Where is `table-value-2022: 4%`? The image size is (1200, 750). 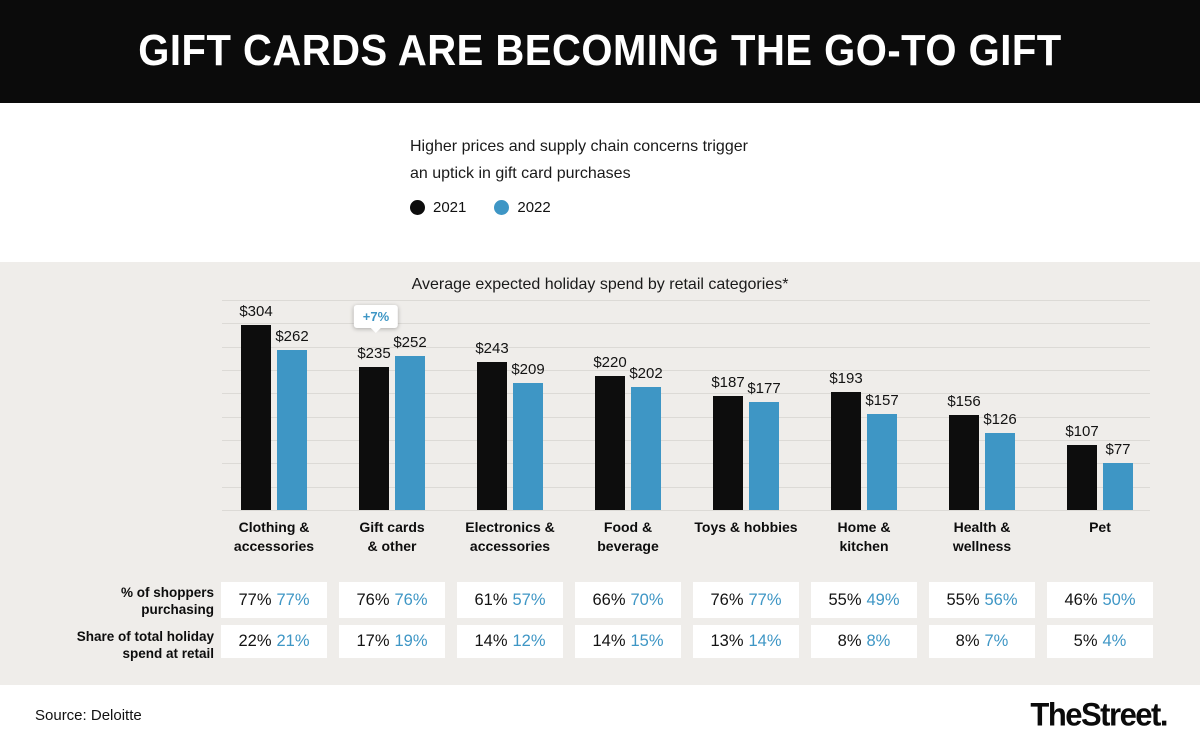 table-value-2022: 4% is located at coordinates (1114, 641).